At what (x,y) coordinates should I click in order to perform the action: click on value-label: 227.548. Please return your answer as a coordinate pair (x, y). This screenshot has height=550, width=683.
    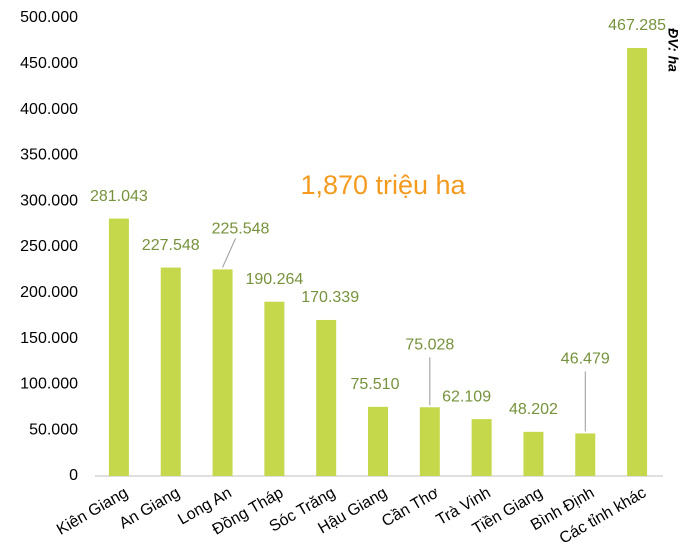
    Looking at the image, I should click on (171, 245).